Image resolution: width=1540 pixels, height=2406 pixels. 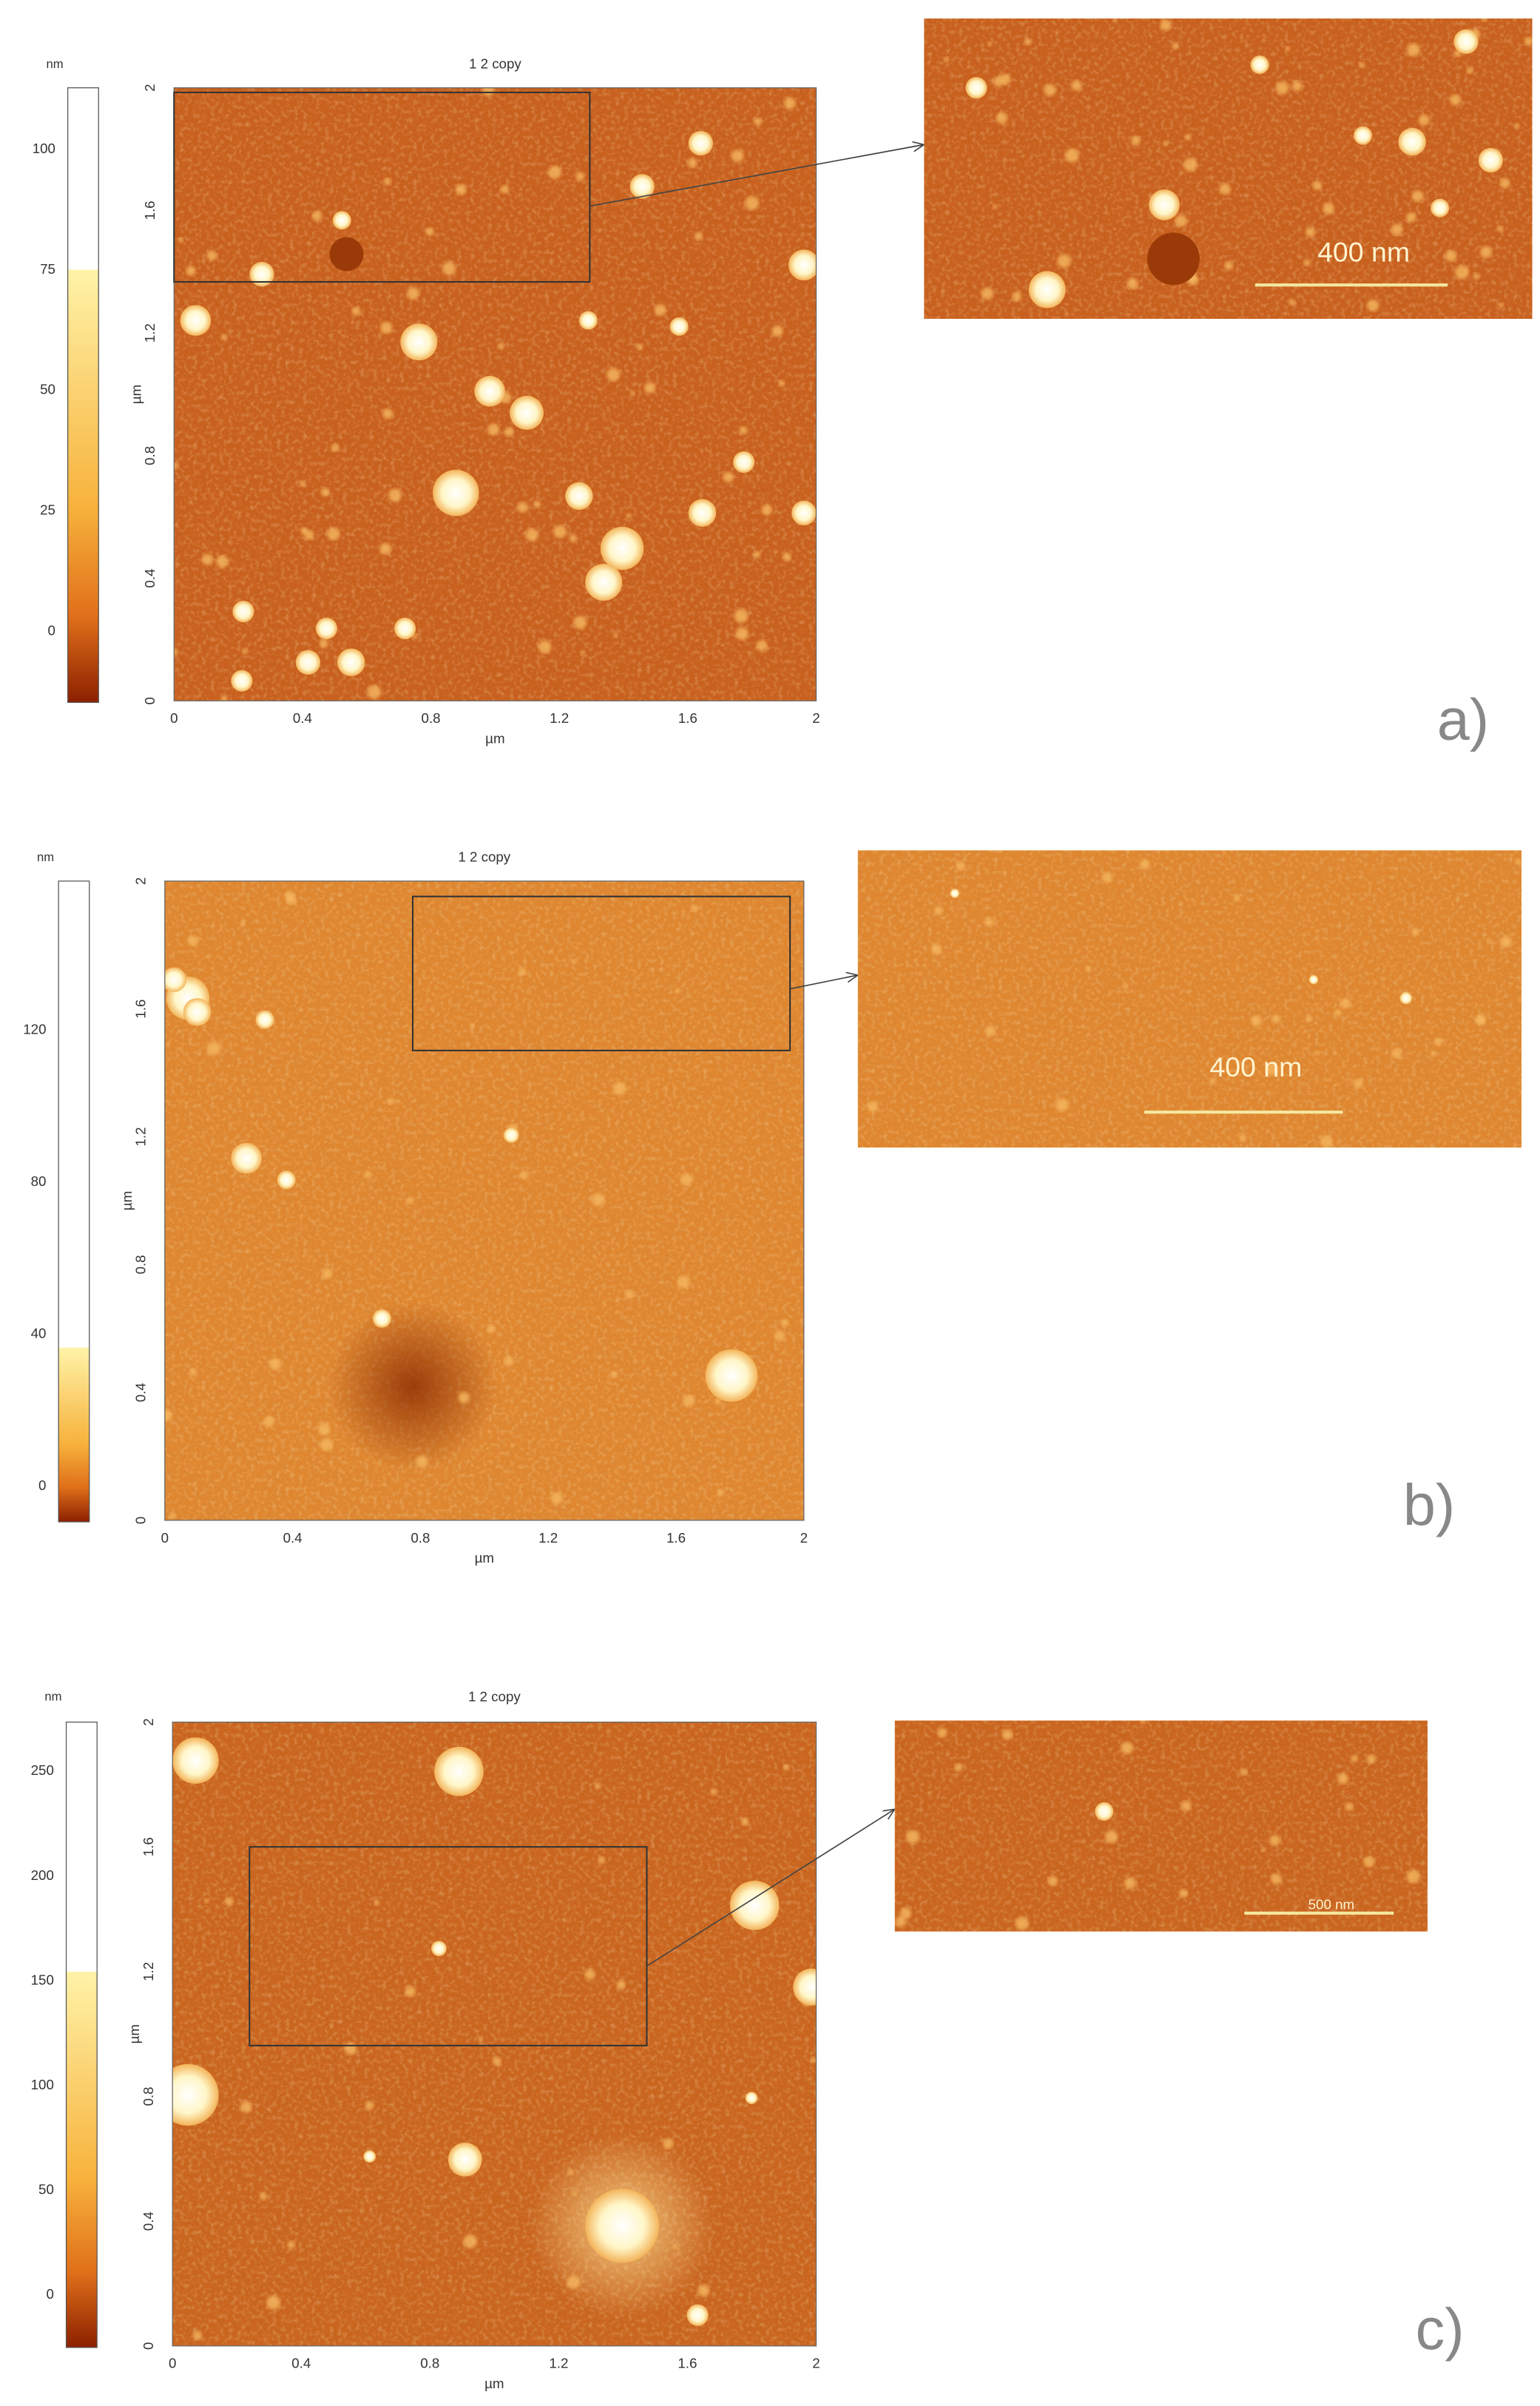 What do you see at coordinates (484, 1200) in the screenshot?
I see `image-frame` at bounding box center [484, 1200].